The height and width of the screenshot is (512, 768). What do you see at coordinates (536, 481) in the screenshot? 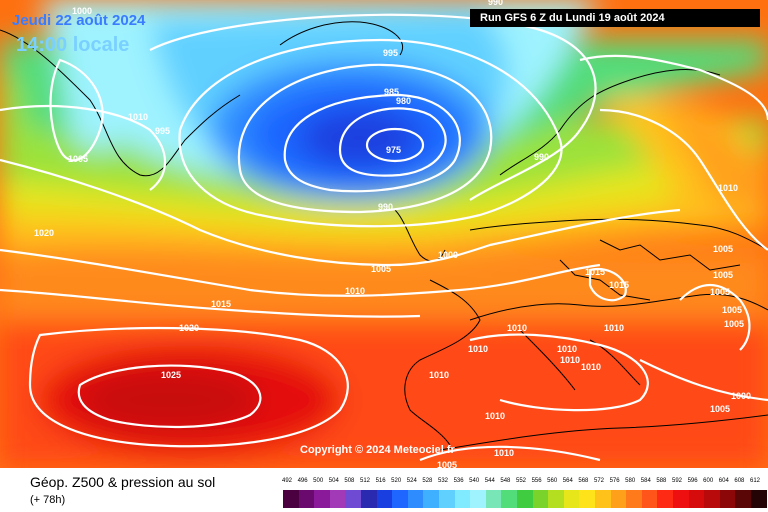
I see `scale-tick-label: 556` at bounding box center [536, 481].